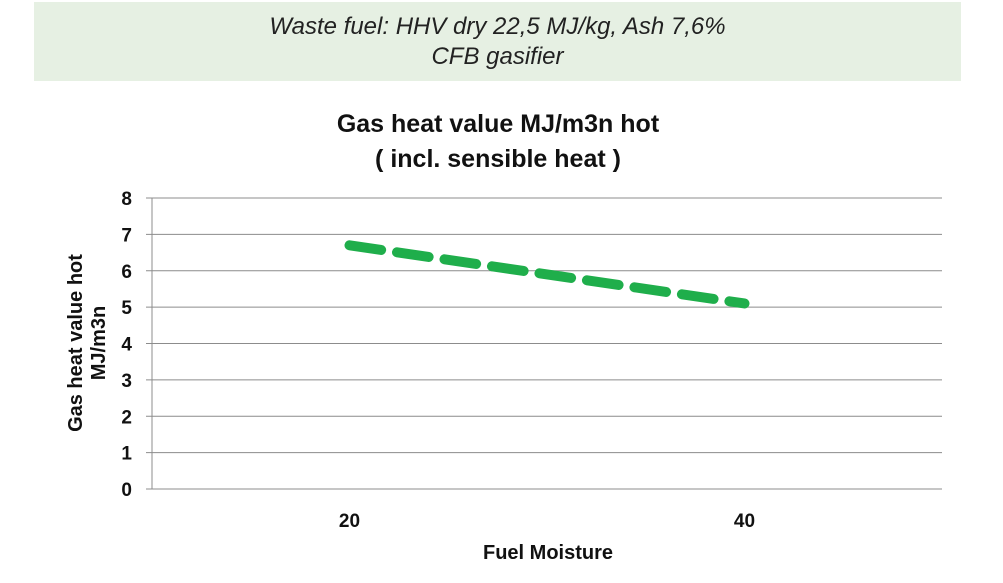 Image resolution: width=1003 pixels, height=583 pixels. I want to click on y-axis-label-line2: MJ/m3n, so click(99, 343).